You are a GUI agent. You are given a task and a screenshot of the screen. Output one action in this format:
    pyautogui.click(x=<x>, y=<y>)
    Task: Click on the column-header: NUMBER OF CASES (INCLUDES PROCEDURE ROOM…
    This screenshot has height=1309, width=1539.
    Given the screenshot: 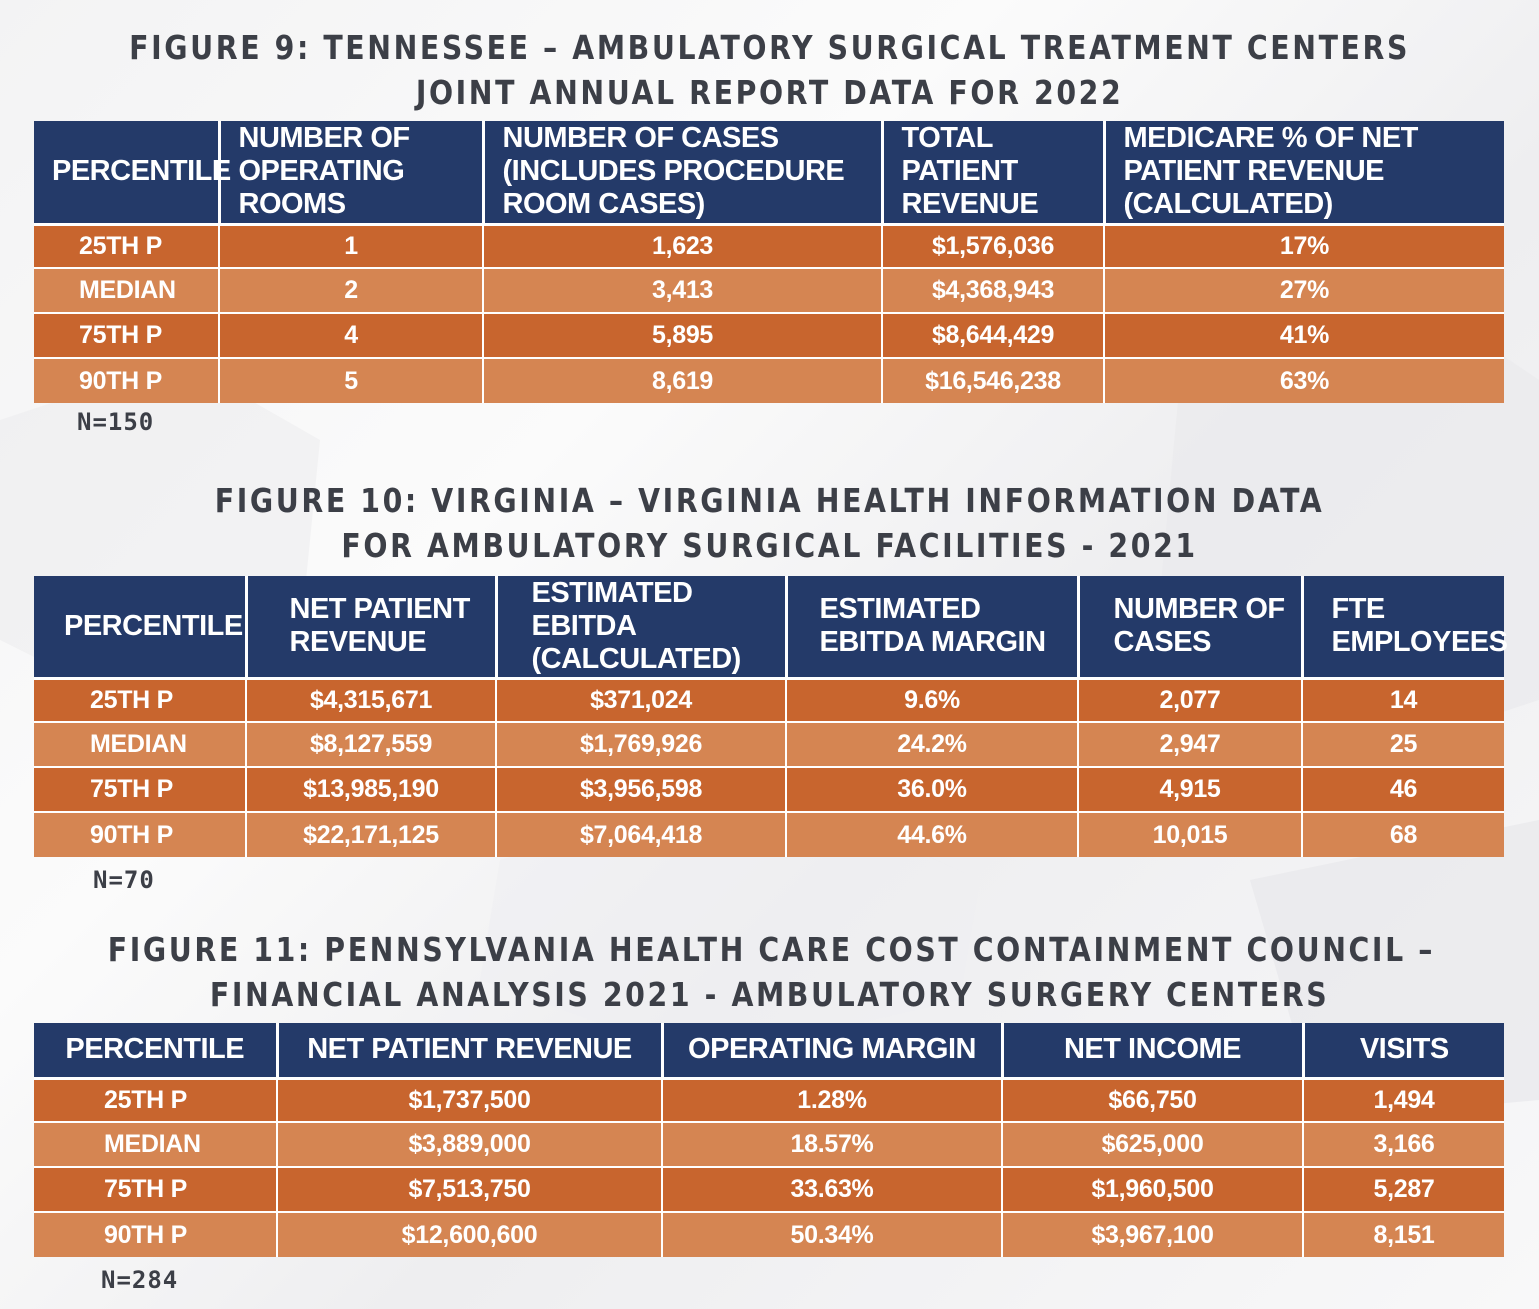 What is the action you would take?
    pyautogui.click(x=681, y=173)
    